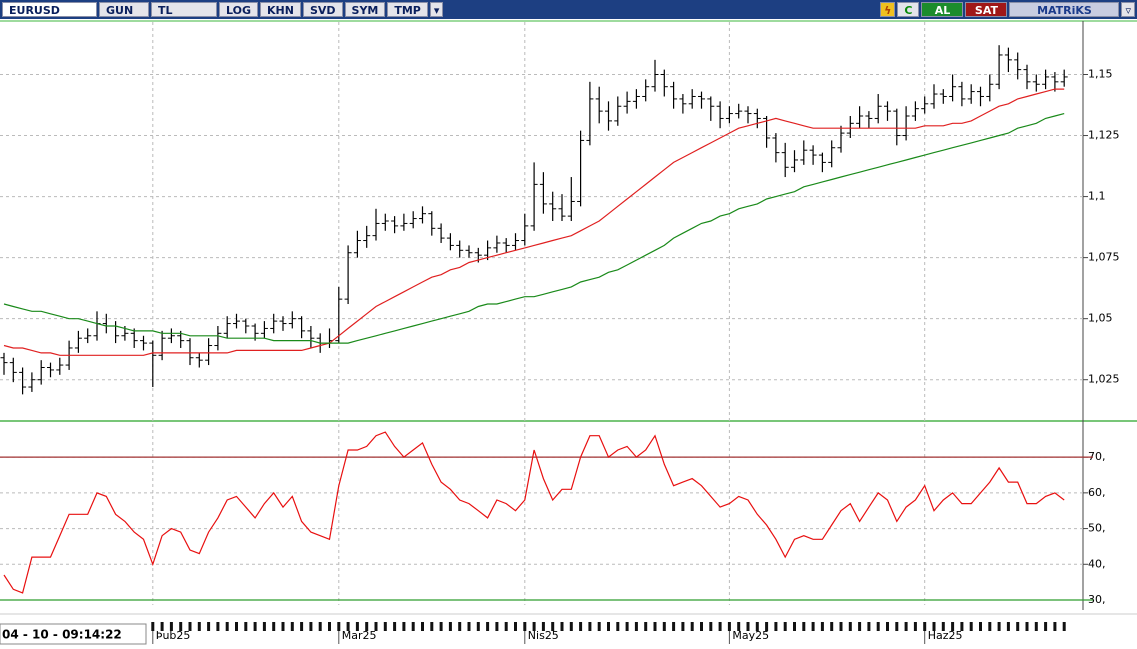 The height and width of the screenshot is (649, 1137). Describe the element at coordinates (1128, 9) in the screenshot. I see `window-button: ▿` at that location.